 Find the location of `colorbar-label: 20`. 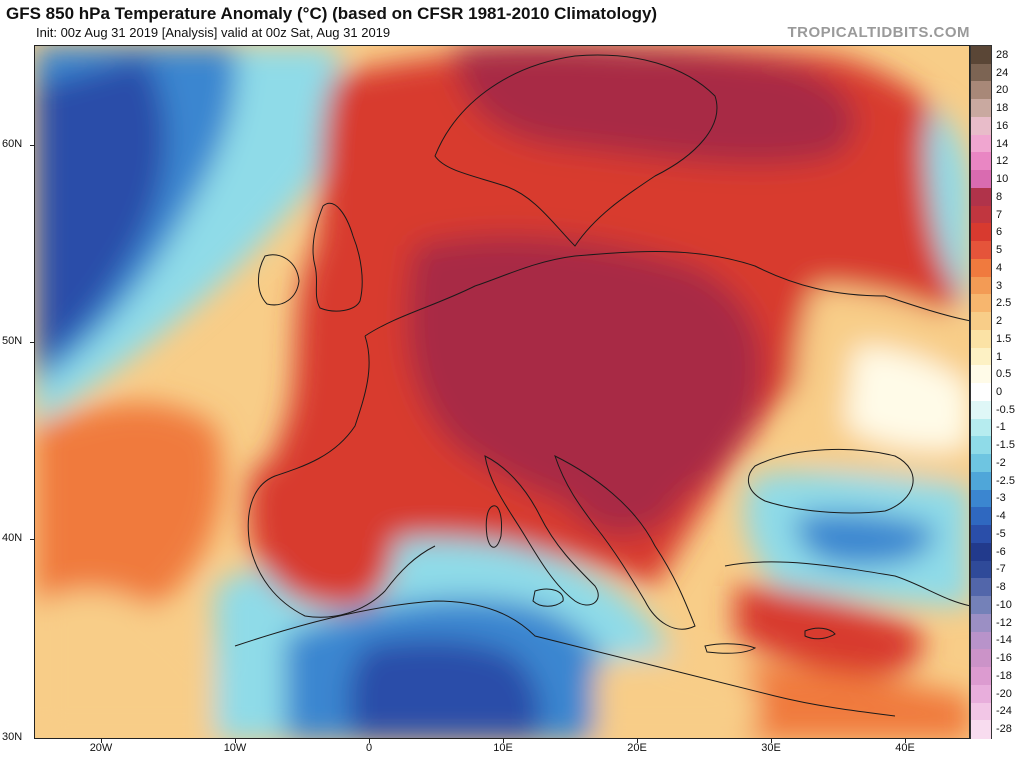

colorbar-label: 20 is located at coordinates (1002, 90).